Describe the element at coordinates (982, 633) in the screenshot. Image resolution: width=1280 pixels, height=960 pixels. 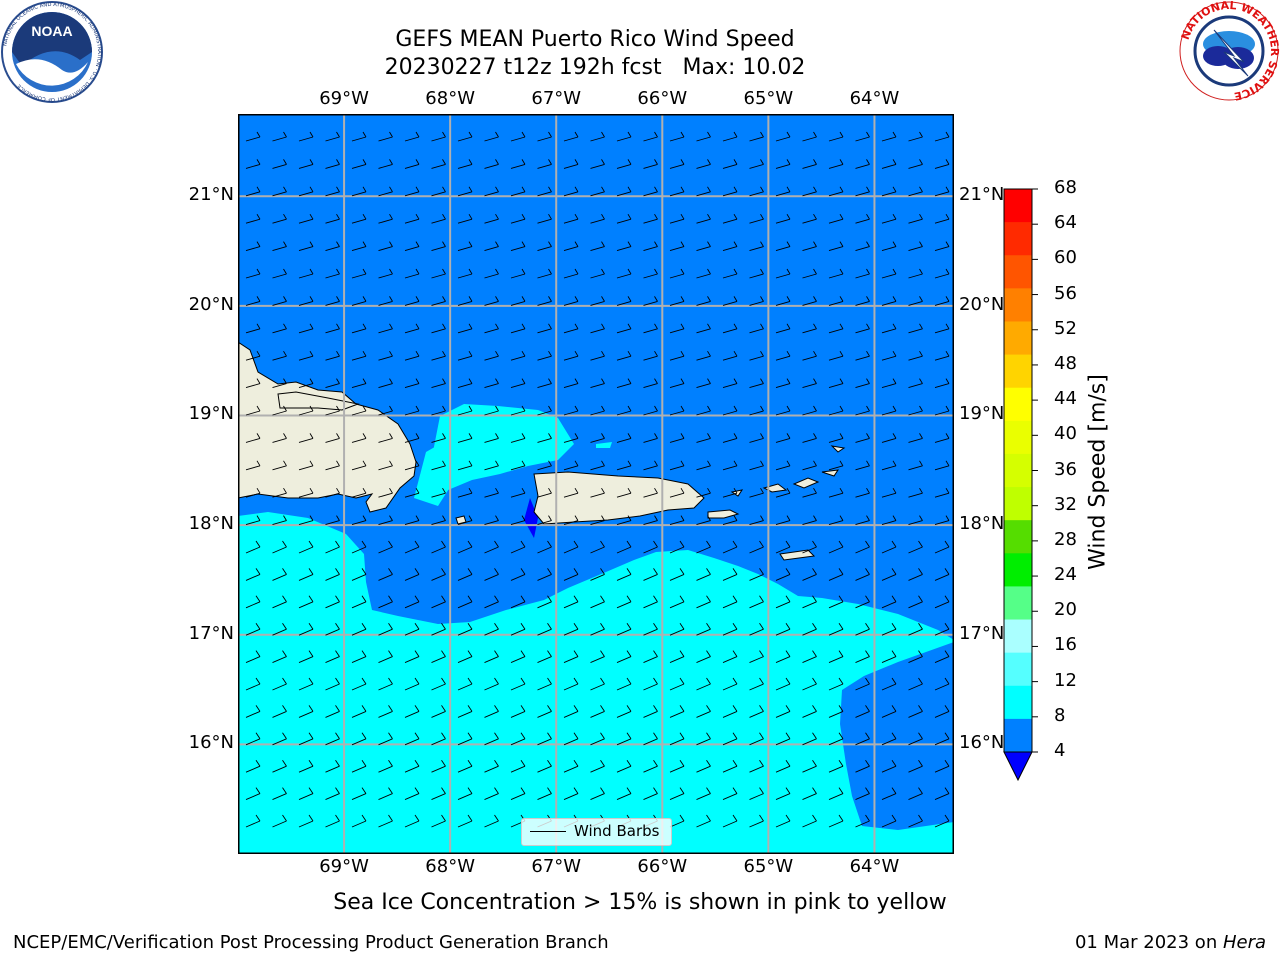
I see `lat-tick-label-right: 17°N` at that location.